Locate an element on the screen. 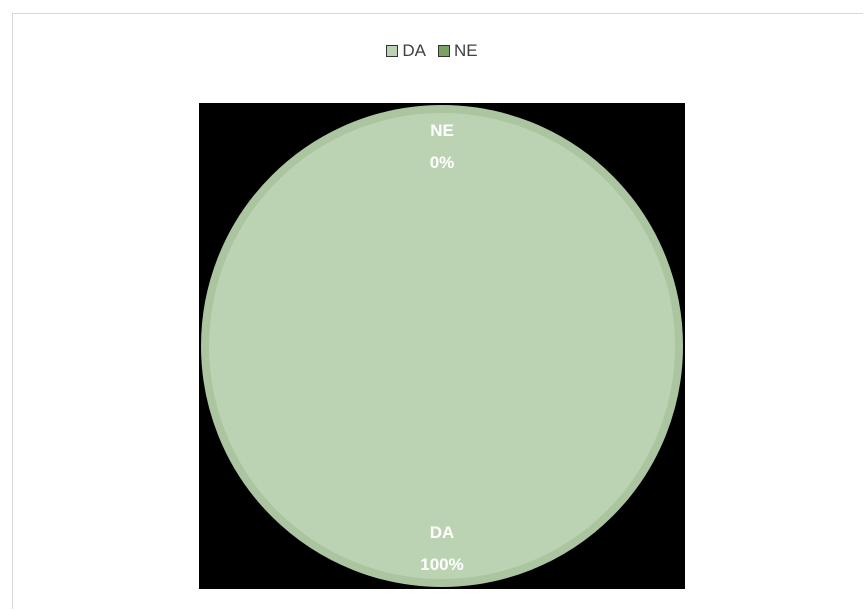 Image resolution: width=864 pixels, height=610 pixels. legend: DA NE is located at coordinates (432, 51).